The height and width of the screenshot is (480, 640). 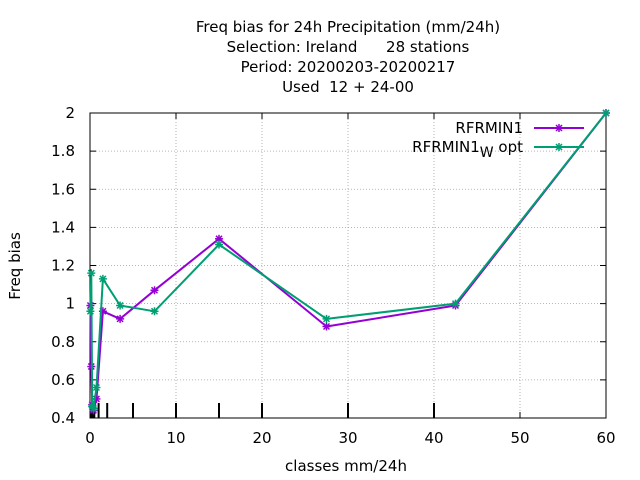 I want to click on legend-marker-rfrmin1-w-opt, so click(x=559, y=147).